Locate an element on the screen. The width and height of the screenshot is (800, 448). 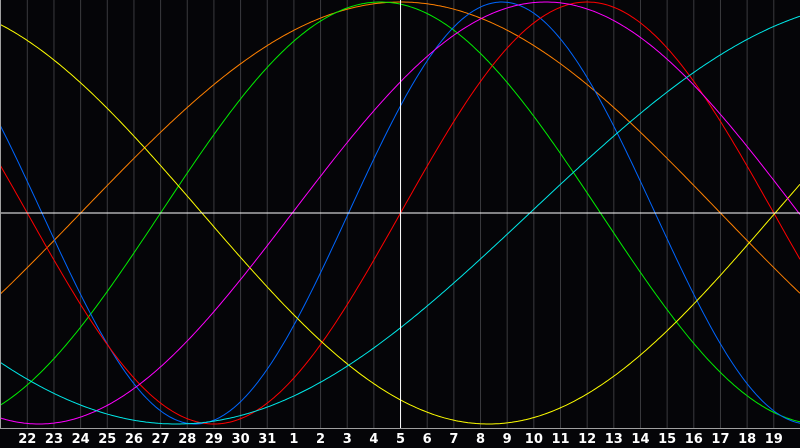
x-tick-label: 19 is located at coordinates (774, 439).